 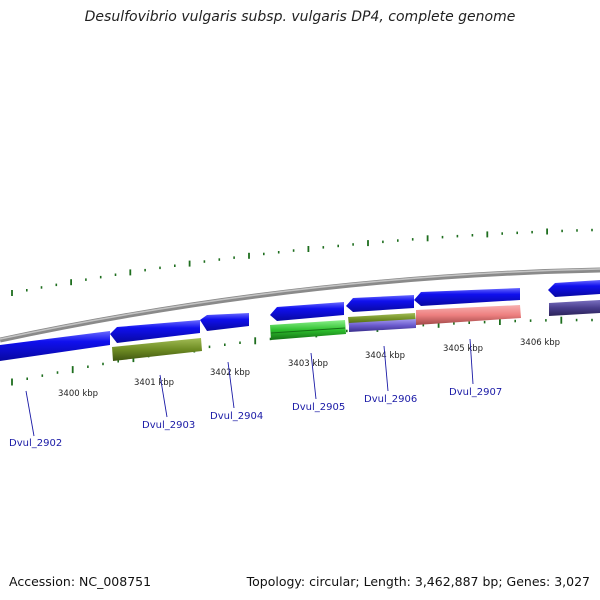 I want to click on gene-label-2906: Dvul_2906, so click(x=390, y=399).